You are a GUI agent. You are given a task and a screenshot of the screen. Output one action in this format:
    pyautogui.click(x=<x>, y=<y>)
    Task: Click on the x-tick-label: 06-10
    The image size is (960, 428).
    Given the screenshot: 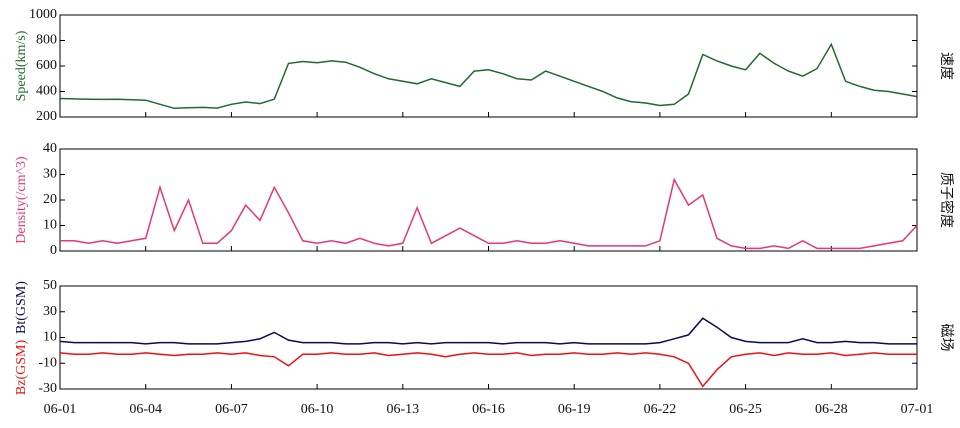 What is the action you would take?
    pyautogui.click(x=317, y=409)
    